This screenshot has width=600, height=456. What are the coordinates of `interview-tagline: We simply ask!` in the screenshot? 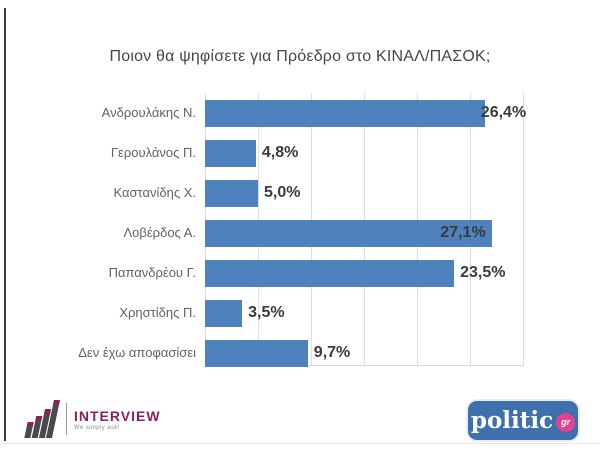 It's located at (97, 427).